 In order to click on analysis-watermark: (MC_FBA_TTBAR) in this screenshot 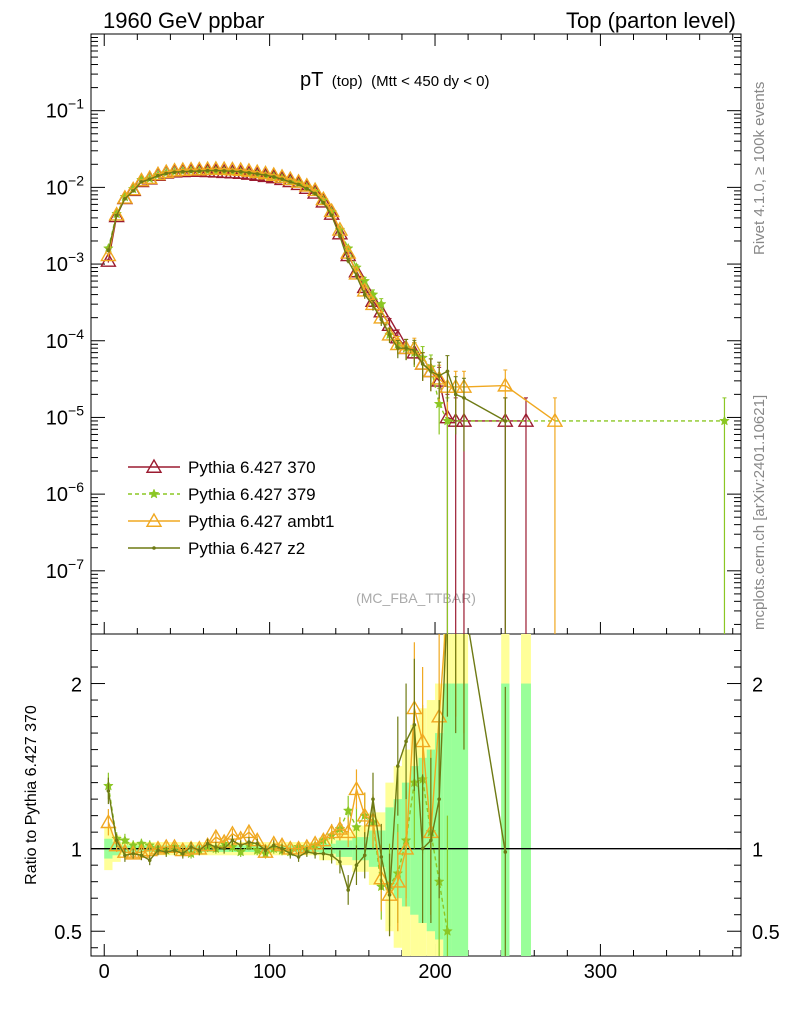, I will do `click(416, 598)`.